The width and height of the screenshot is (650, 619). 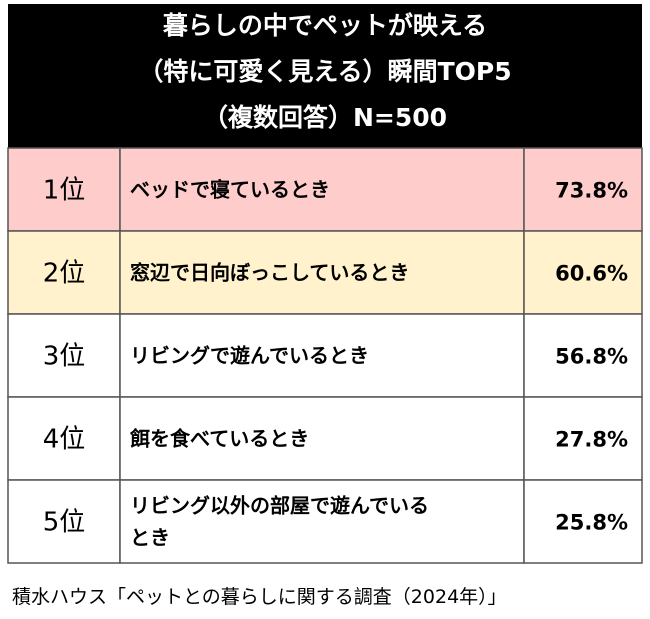 What do you see at coordinates (249, 356) in the screenshot?
I see `moment-label: リビングで遊んでいるとき` at bounding box center [249, 356].